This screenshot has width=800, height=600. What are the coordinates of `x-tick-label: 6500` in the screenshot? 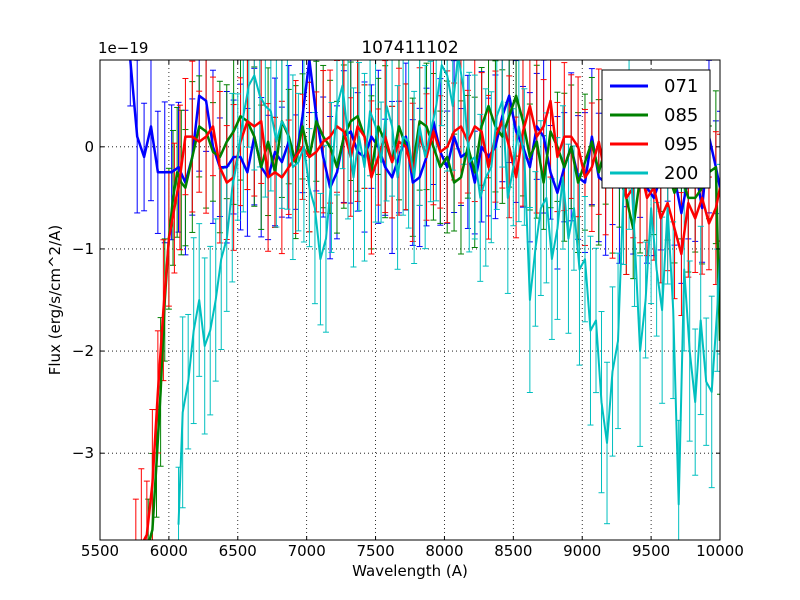 It's located at (238, 551).